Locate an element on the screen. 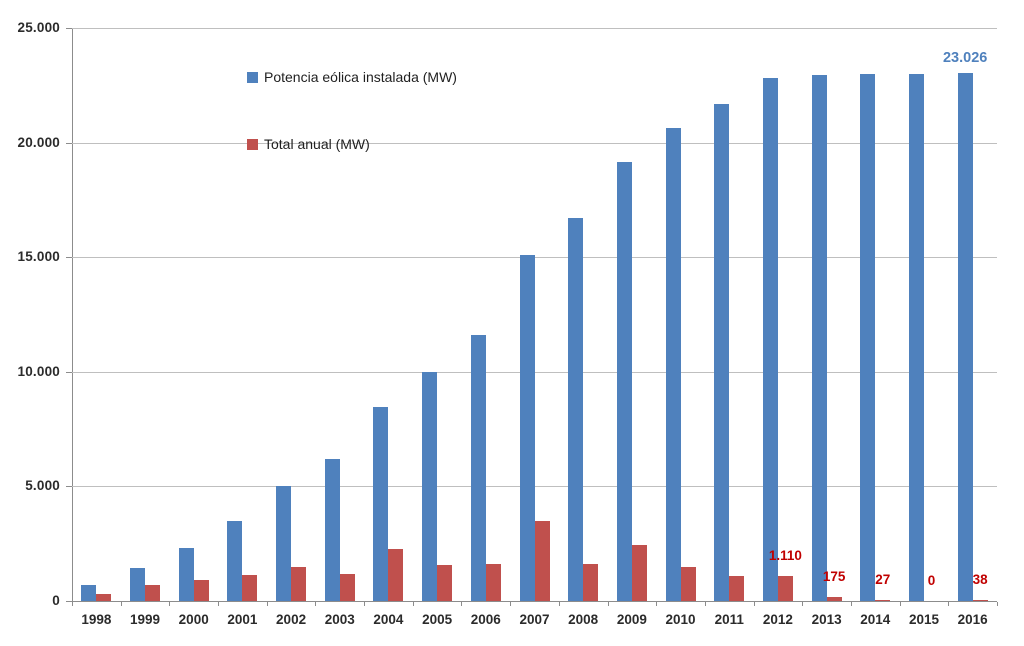 The height and width of the screenshot is (646, 1024). bar-cumulative-2006 is located at coordinates (478, 468).